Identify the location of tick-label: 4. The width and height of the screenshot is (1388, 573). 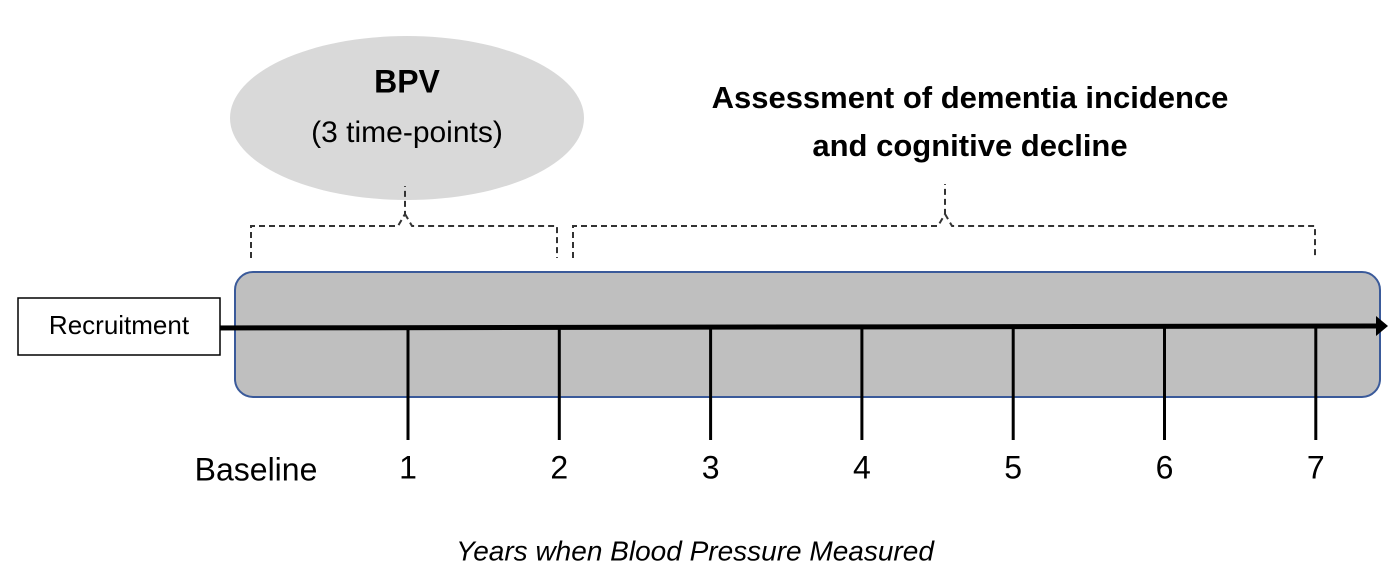
(862, 467).